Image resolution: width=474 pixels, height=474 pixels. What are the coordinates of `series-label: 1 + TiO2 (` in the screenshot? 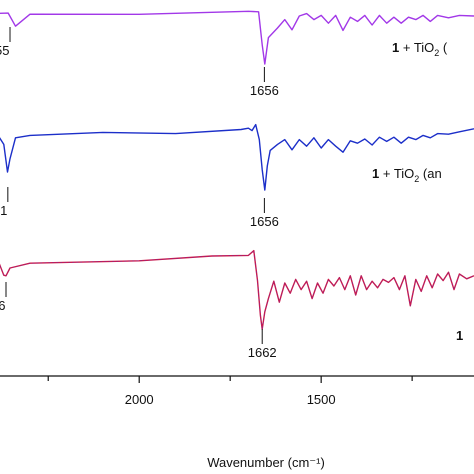 It's located at (420, 49).